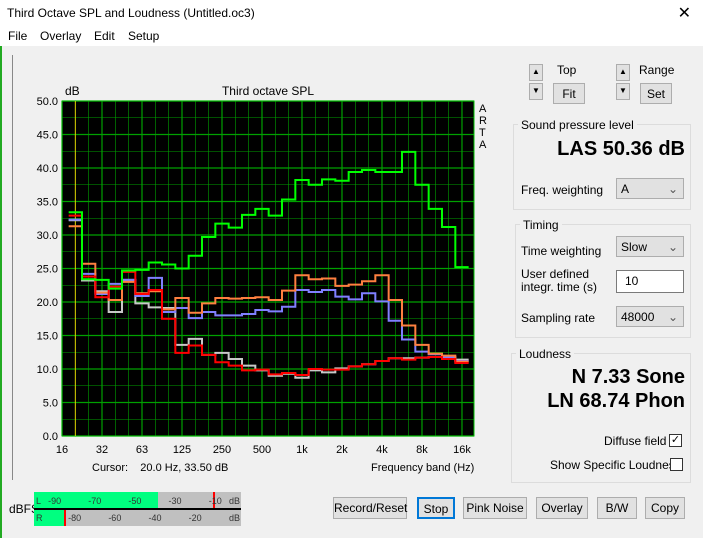  What do you see at coordinates (616, 401) in the screenshot?
I see `loudness-phon: LN 68.74 Phon` at bounding box center [616, 401].